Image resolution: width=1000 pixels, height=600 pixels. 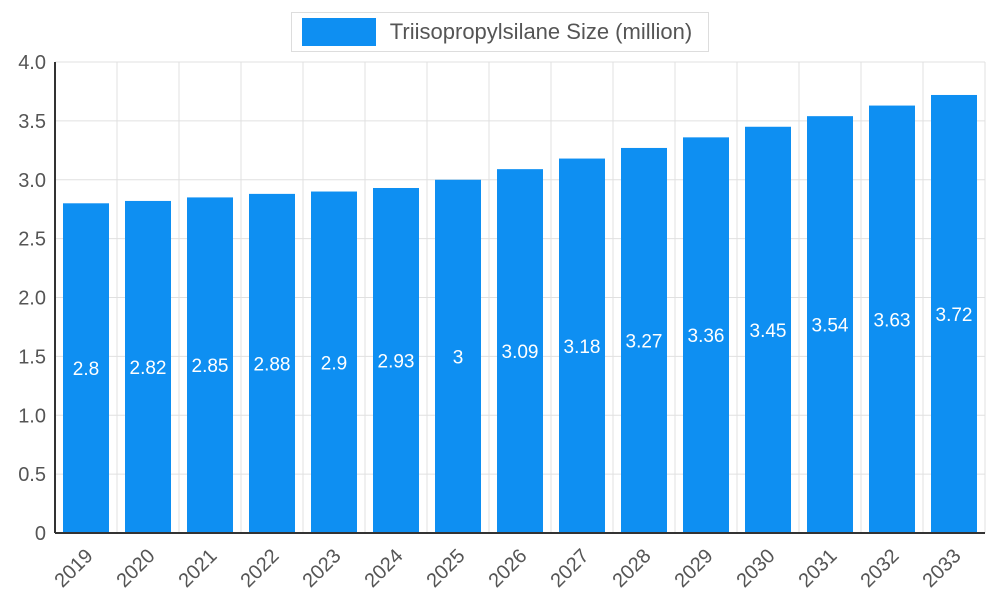 What do you see at coordinates (32, 416) in the screenshot?
I see `y-tick-label: 1.0` at bounding box center [32, 416].